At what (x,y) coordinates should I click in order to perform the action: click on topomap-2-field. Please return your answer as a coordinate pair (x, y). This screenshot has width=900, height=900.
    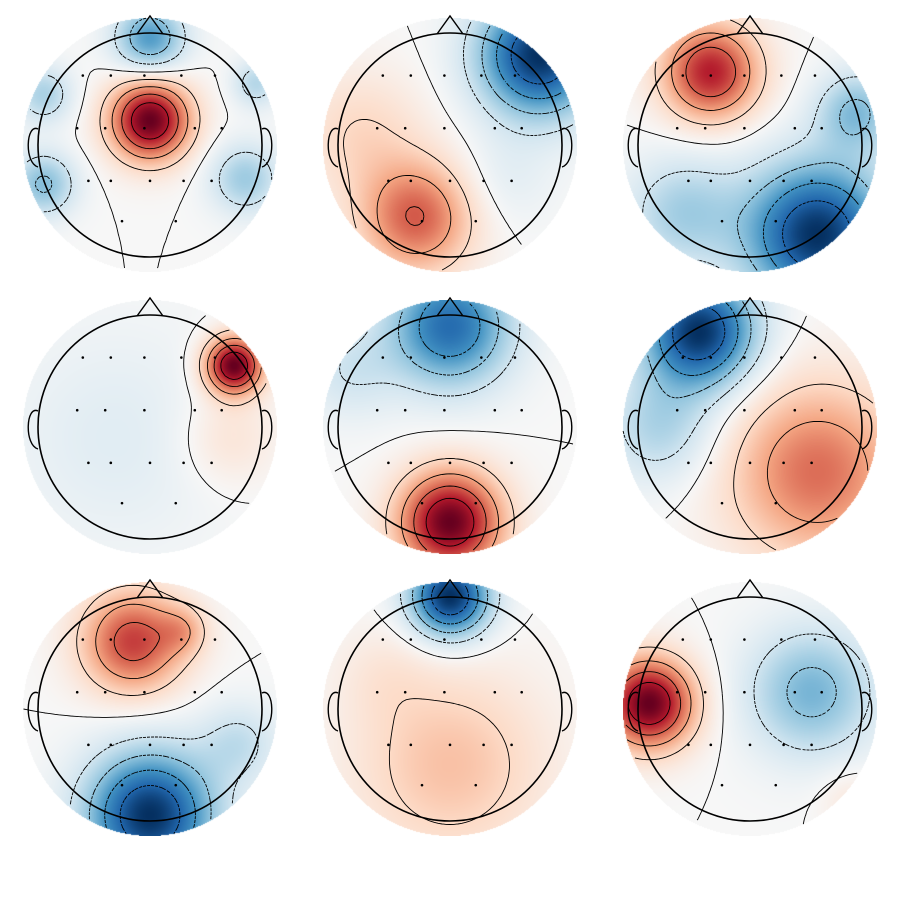
    Looking at the image, I should click on (450, 145).